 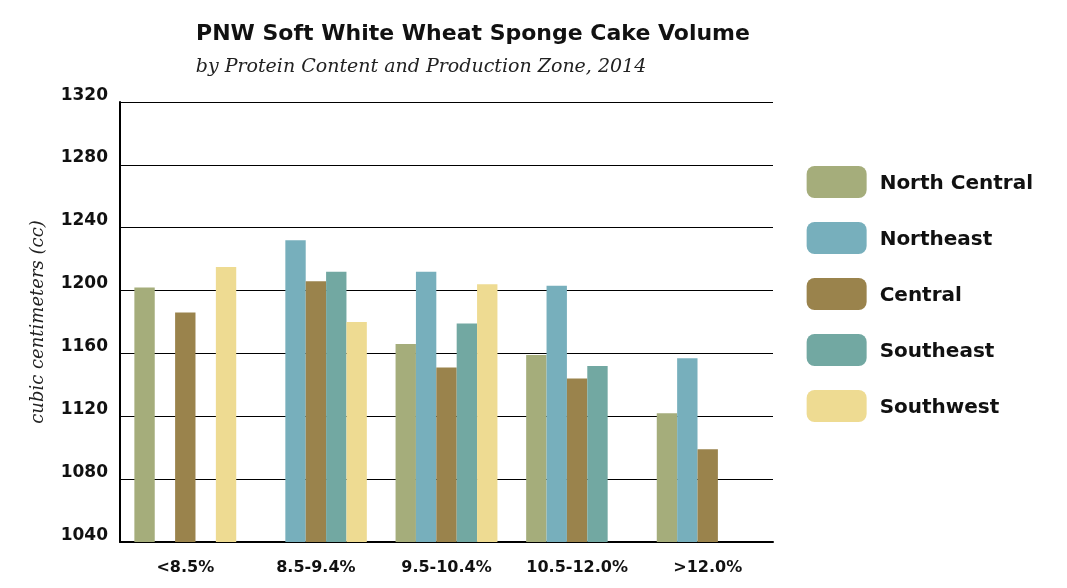 What do you see at coordinates (316, 566) in the screenshot?
I see `x-tick-label: 8.5-9.4%` at bounding box center [316, 566].